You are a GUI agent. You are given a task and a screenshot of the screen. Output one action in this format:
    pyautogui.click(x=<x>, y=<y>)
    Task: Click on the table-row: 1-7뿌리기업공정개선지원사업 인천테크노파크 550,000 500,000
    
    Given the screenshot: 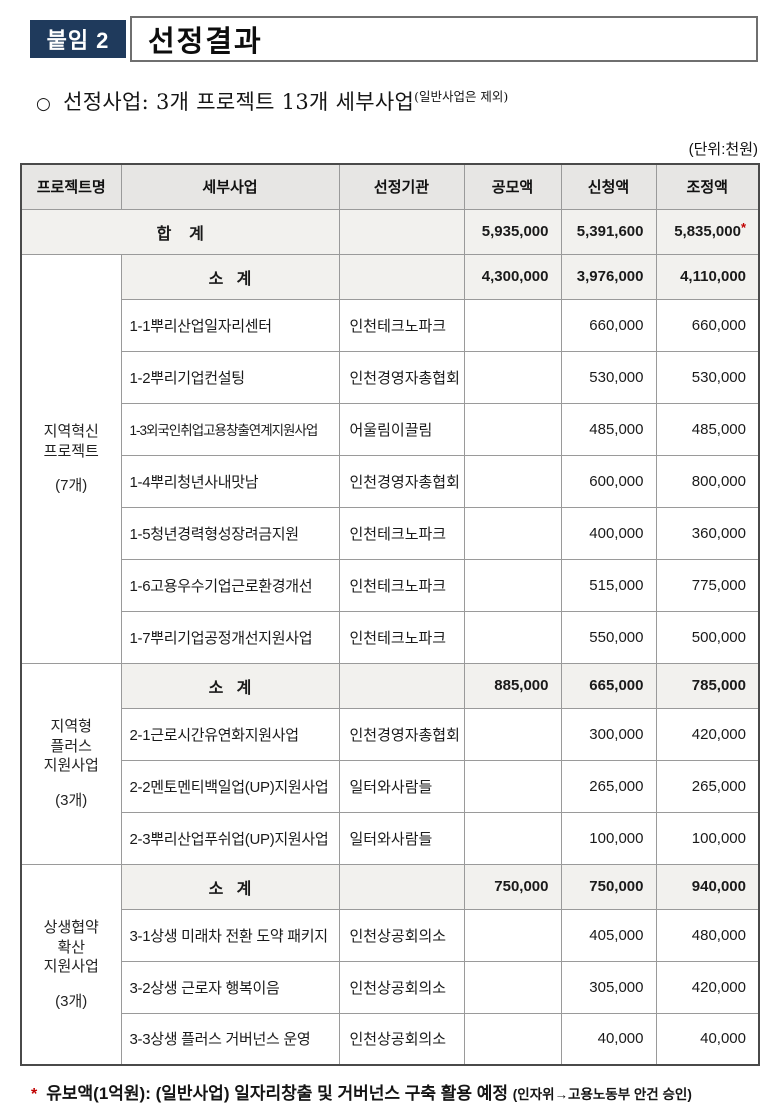 What is the action you would take?
    pyautogui.click(x=390, y=637)
    